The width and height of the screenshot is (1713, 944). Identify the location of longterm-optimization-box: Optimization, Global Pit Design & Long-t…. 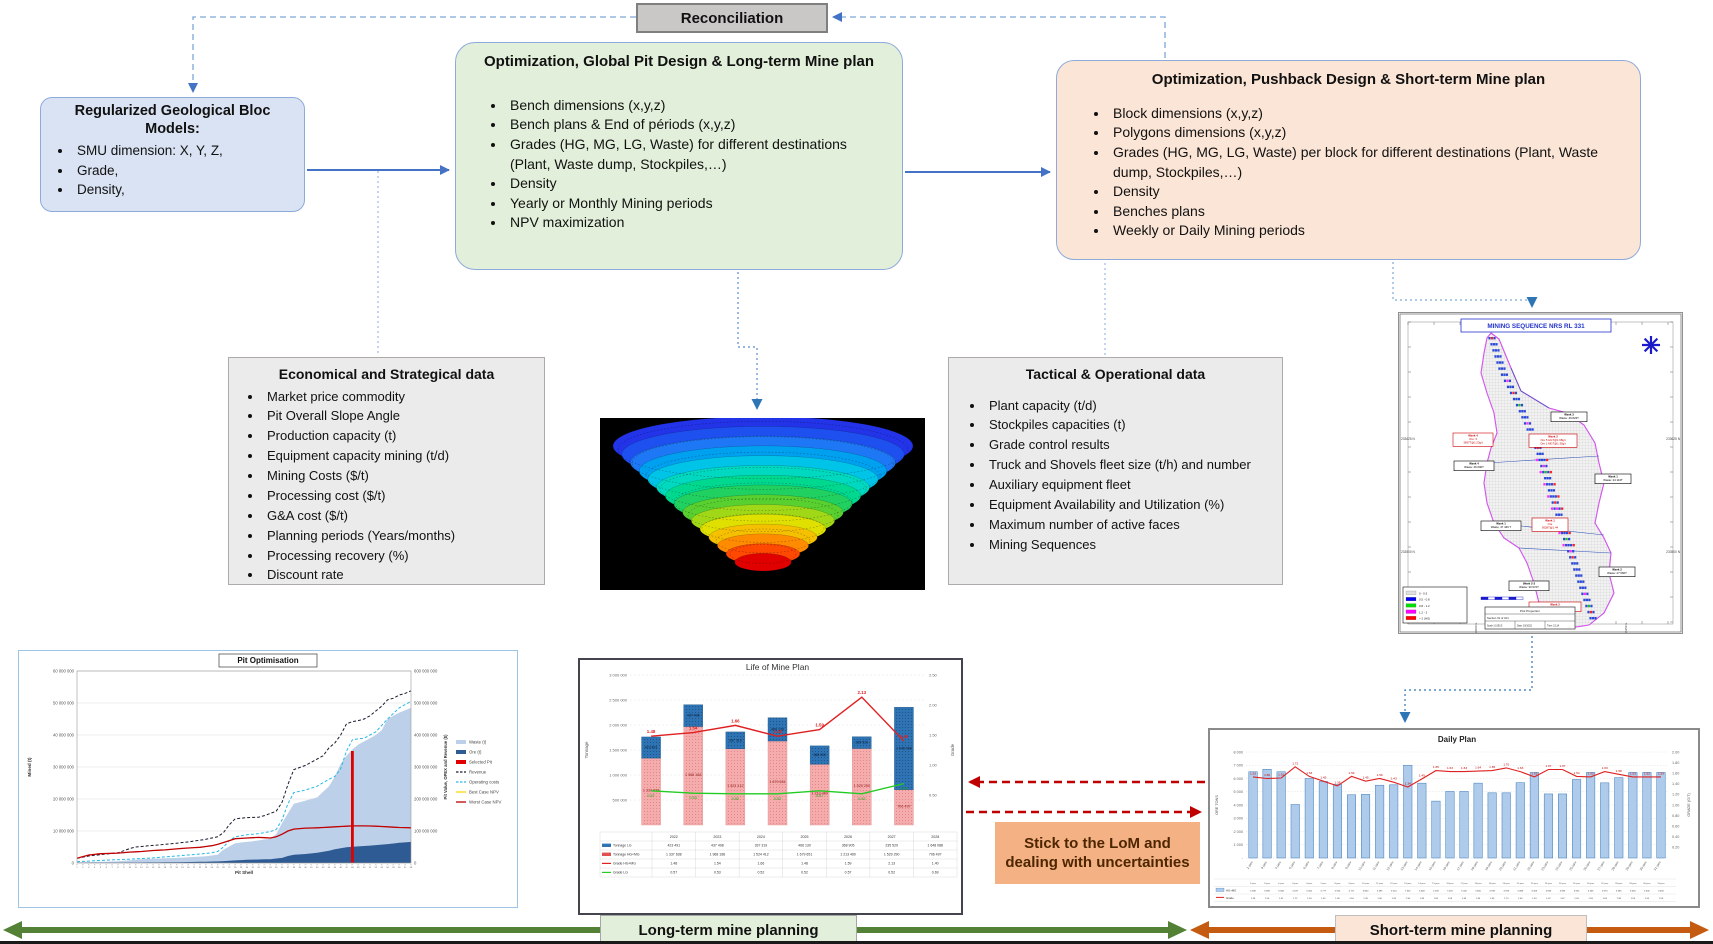
(679, 156).